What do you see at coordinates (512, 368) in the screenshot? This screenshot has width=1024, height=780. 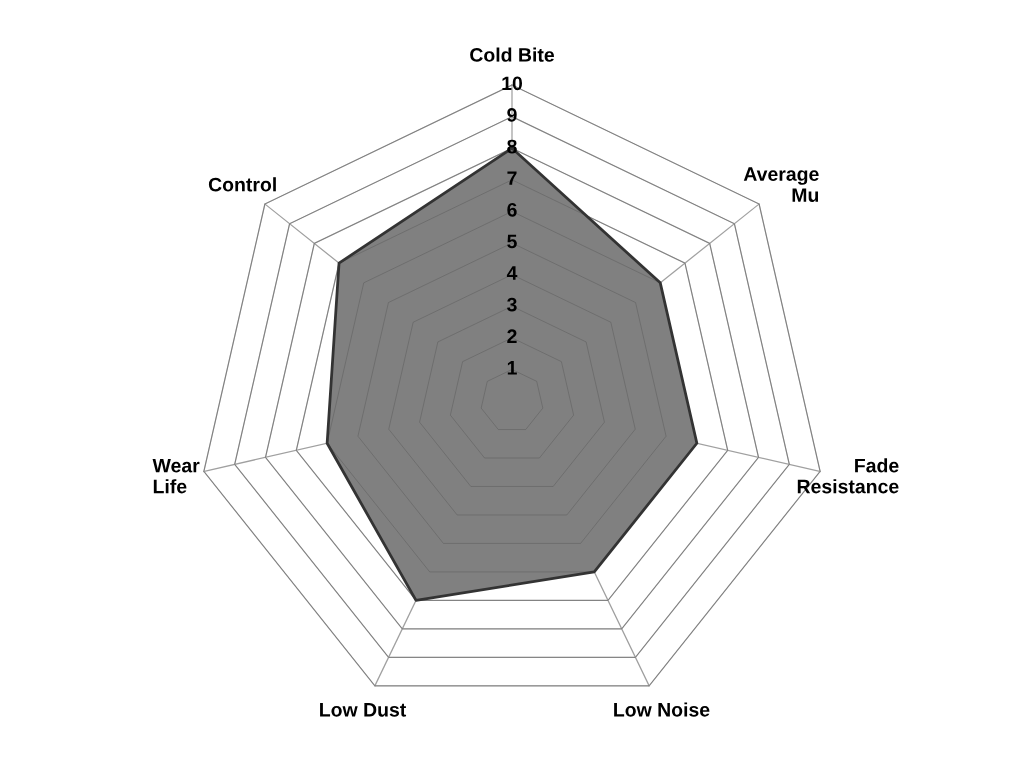 I see `y-tick-label: 1` at bounding box center [512, 368].